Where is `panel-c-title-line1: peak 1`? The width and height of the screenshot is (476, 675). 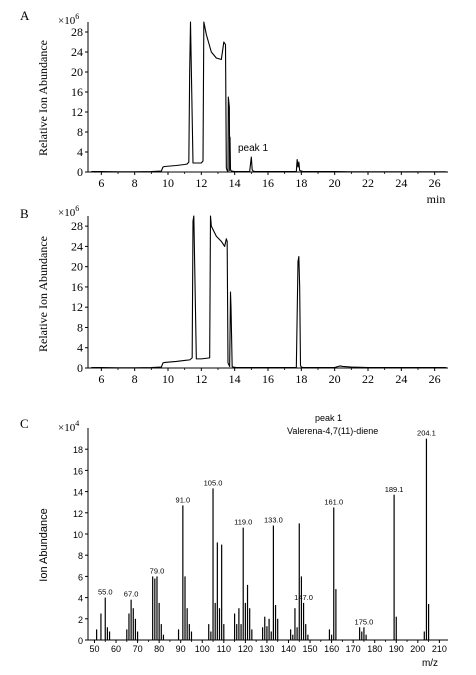
panel-c-title-line1: peak 1 is located at coordinates (328, 418).